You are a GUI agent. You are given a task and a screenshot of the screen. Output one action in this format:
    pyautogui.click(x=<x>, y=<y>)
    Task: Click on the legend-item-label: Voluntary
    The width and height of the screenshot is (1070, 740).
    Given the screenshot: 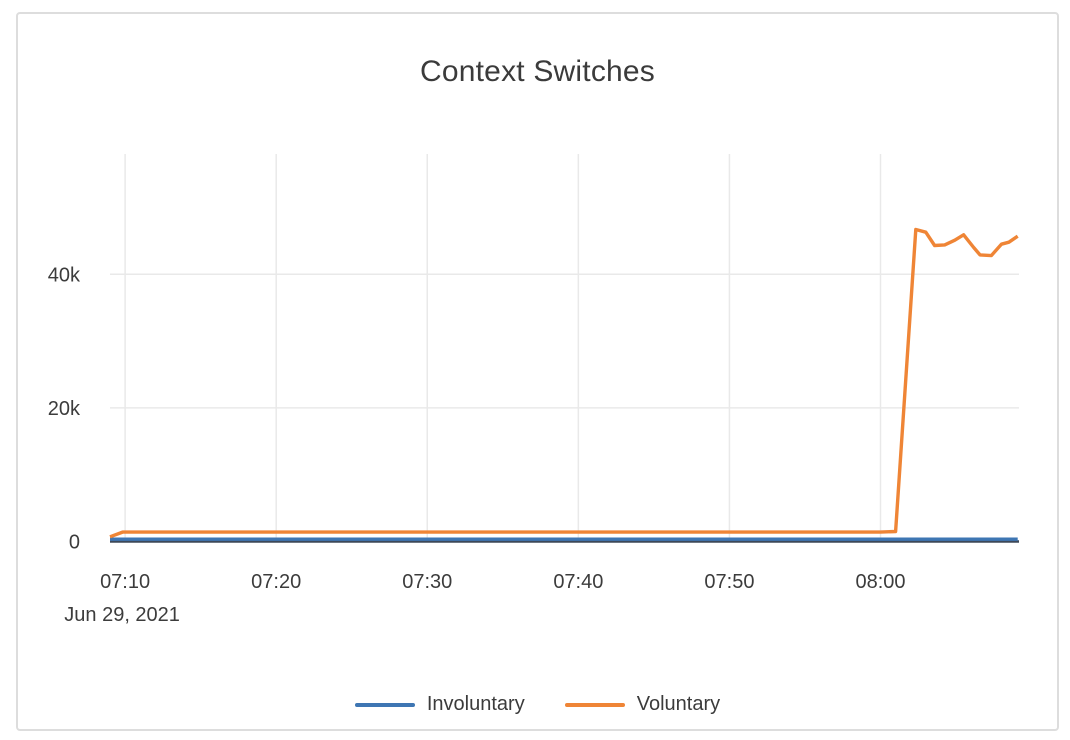 What is the action you would take?
    pyautogui.click(x=678, y=704)
    